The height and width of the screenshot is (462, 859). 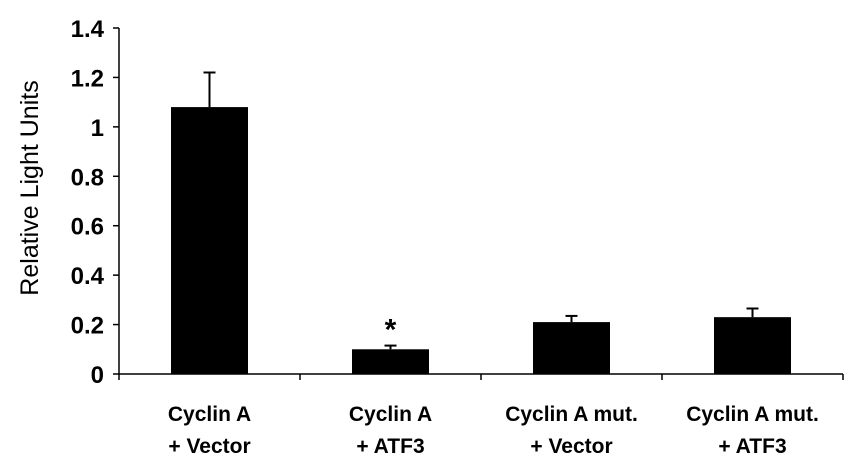 What do you see at coordinates (30, 187) in the screenshot?
I see `y-axis-title: Relative Light Units` at bounding box center [30, 187].